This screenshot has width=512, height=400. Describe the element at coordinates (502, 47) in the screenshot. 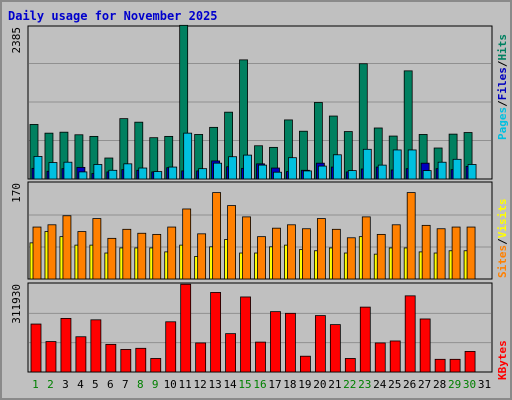

I see `legend-entry: Hits` at that location.